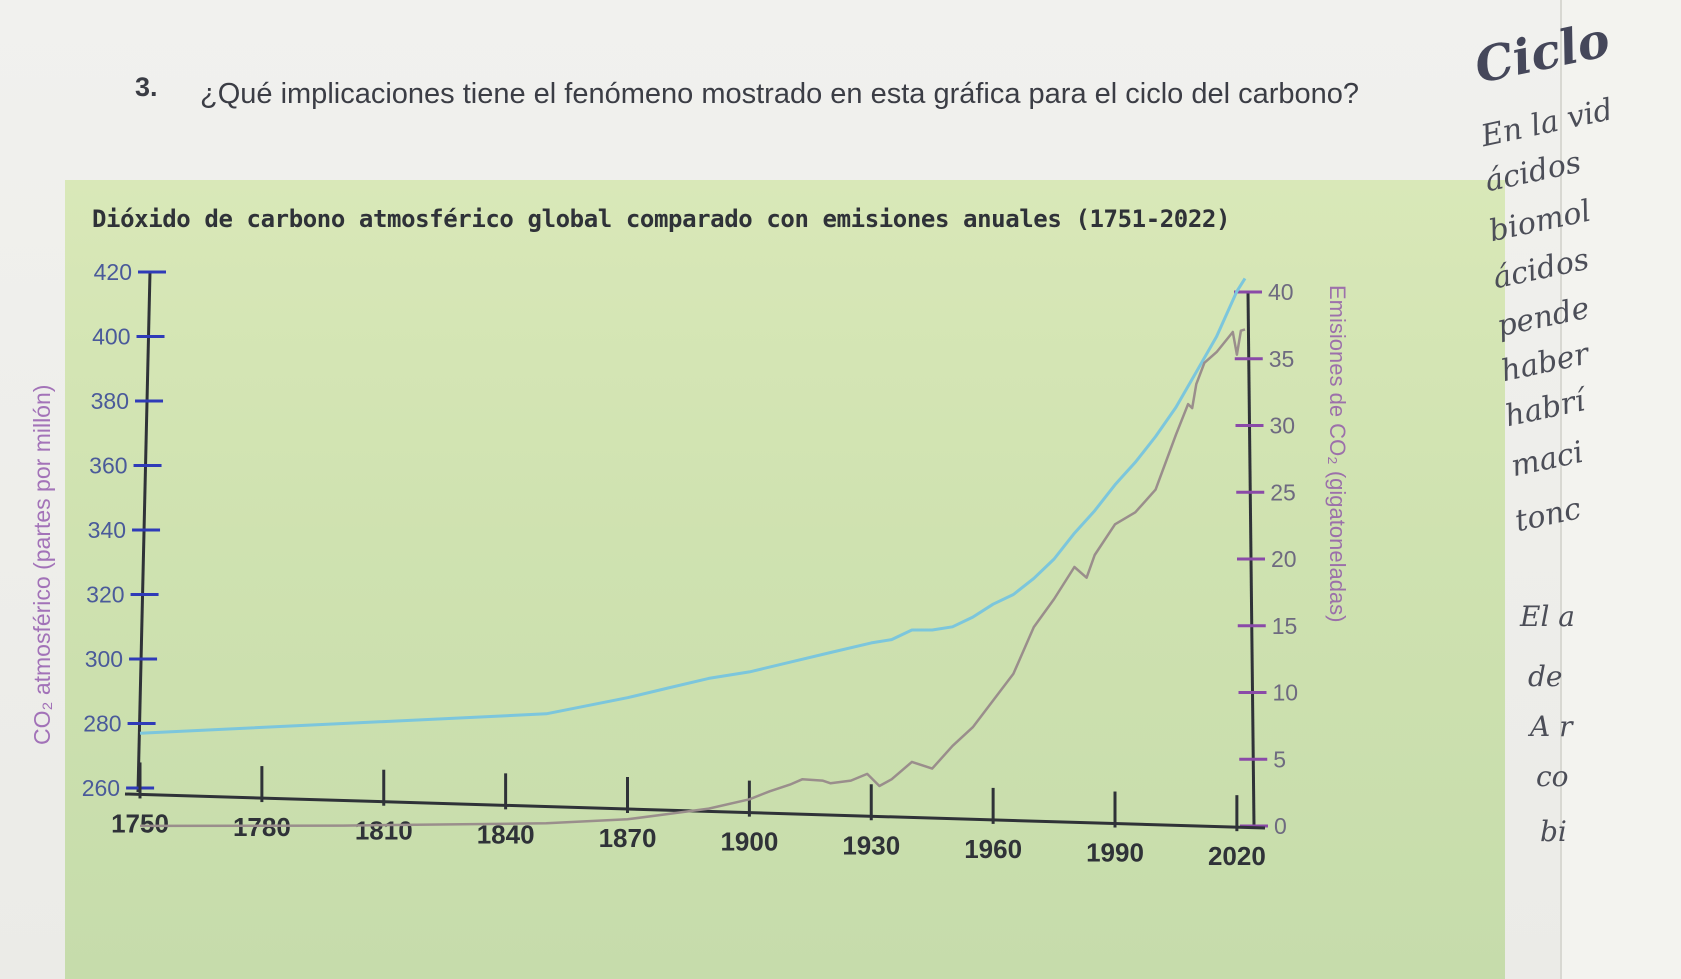  Describe the element at coordinates (104, 659) in the screenshot. I see `y-left-tick-label: 300` at that location.